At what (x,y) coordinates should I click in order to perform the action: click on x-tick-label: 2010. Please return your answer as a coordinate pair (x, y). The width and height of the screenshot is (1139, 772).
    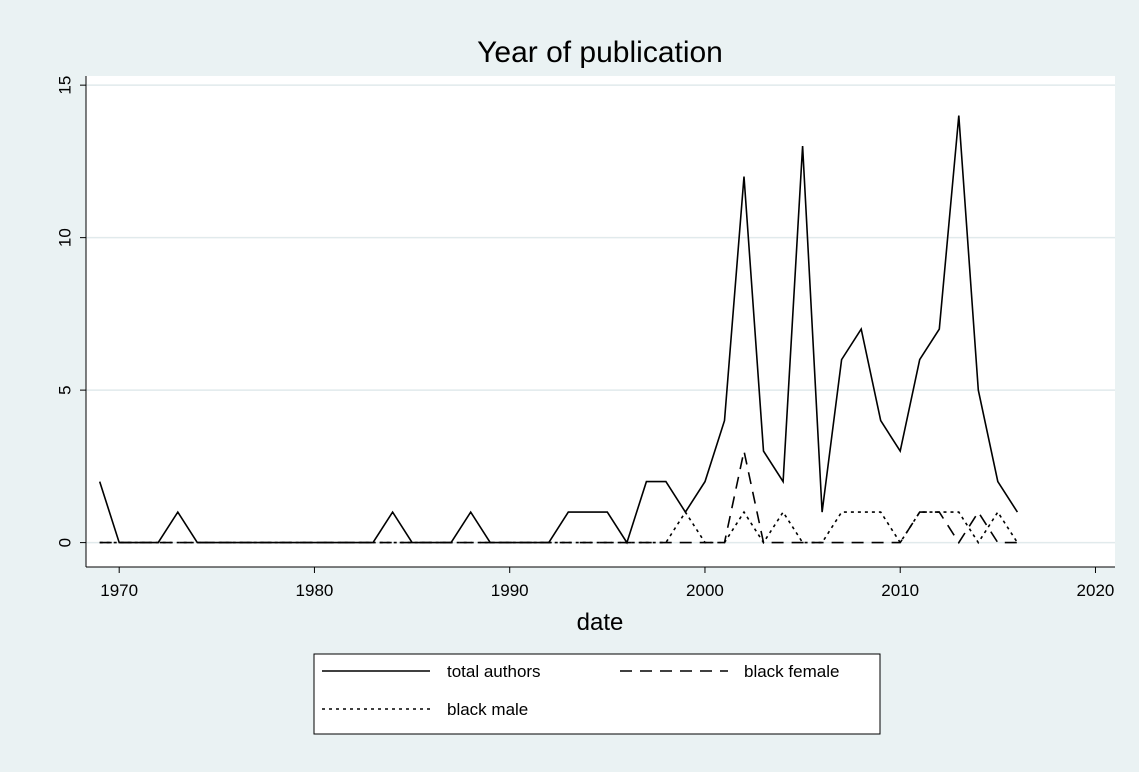
    Looking at the image, I should click on (900, 590).